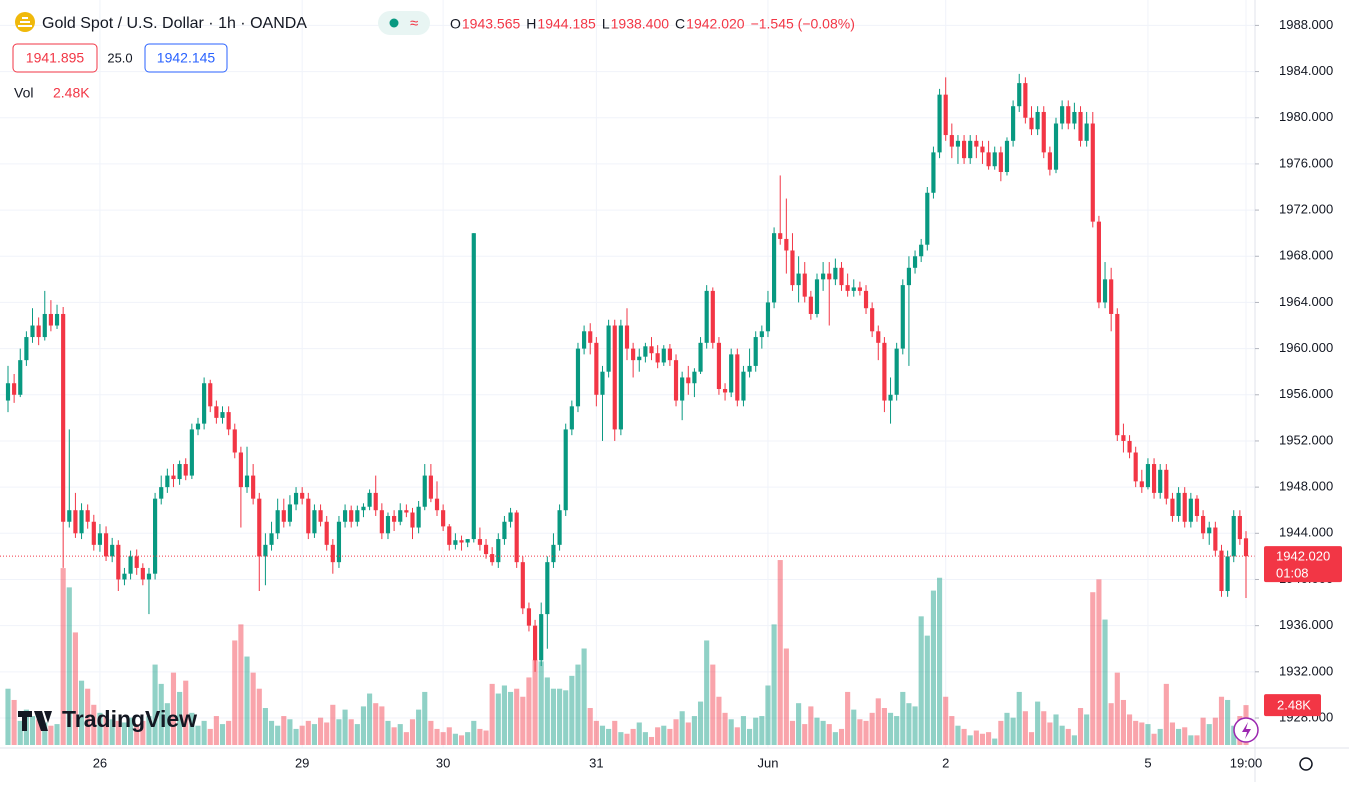 The width and height of the screenshot is (1349, 787). What do you see at coordinates (186, 58) in the screenshot?
I see `buy-box` at bounding box center [186, 58].